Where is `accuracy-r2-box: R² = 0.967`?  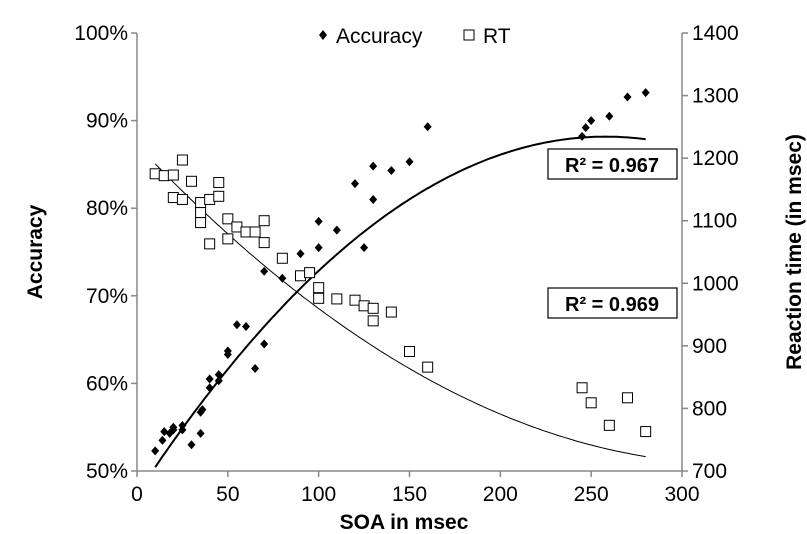
accuracy-r2-box: R² = 0.967 is located at coordinates (612, 164).